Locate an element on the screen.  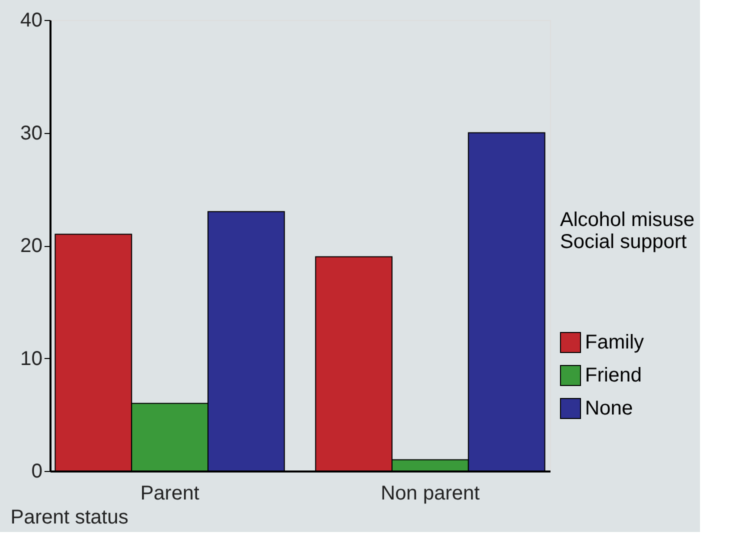
y-tick-label: 20 is located at coordinates (31, 246).